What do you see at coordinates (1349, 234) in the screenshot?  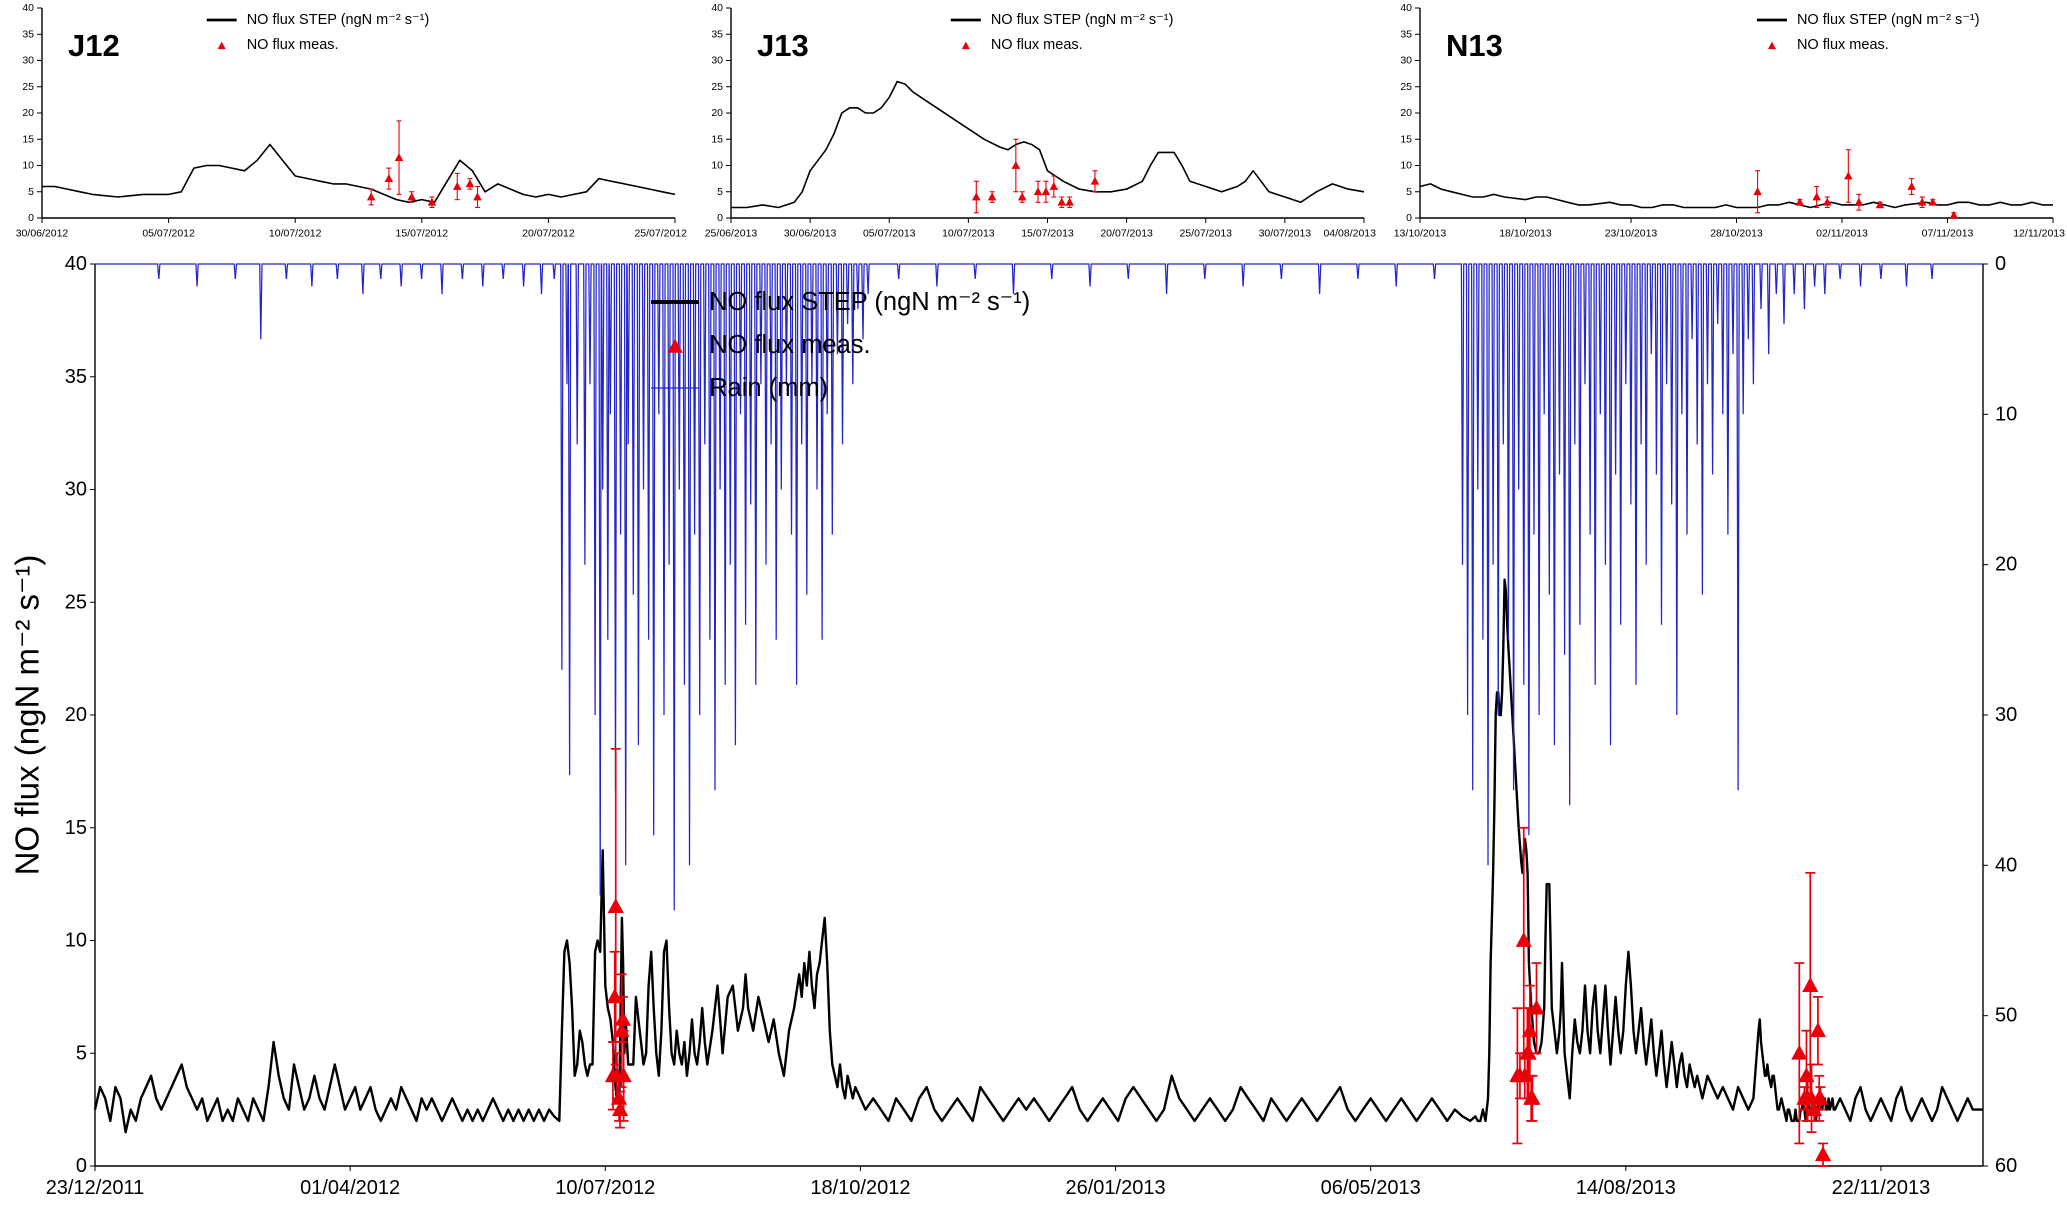 I see `svg-text: 04/08/2013` at bounding box center [1349, 234].